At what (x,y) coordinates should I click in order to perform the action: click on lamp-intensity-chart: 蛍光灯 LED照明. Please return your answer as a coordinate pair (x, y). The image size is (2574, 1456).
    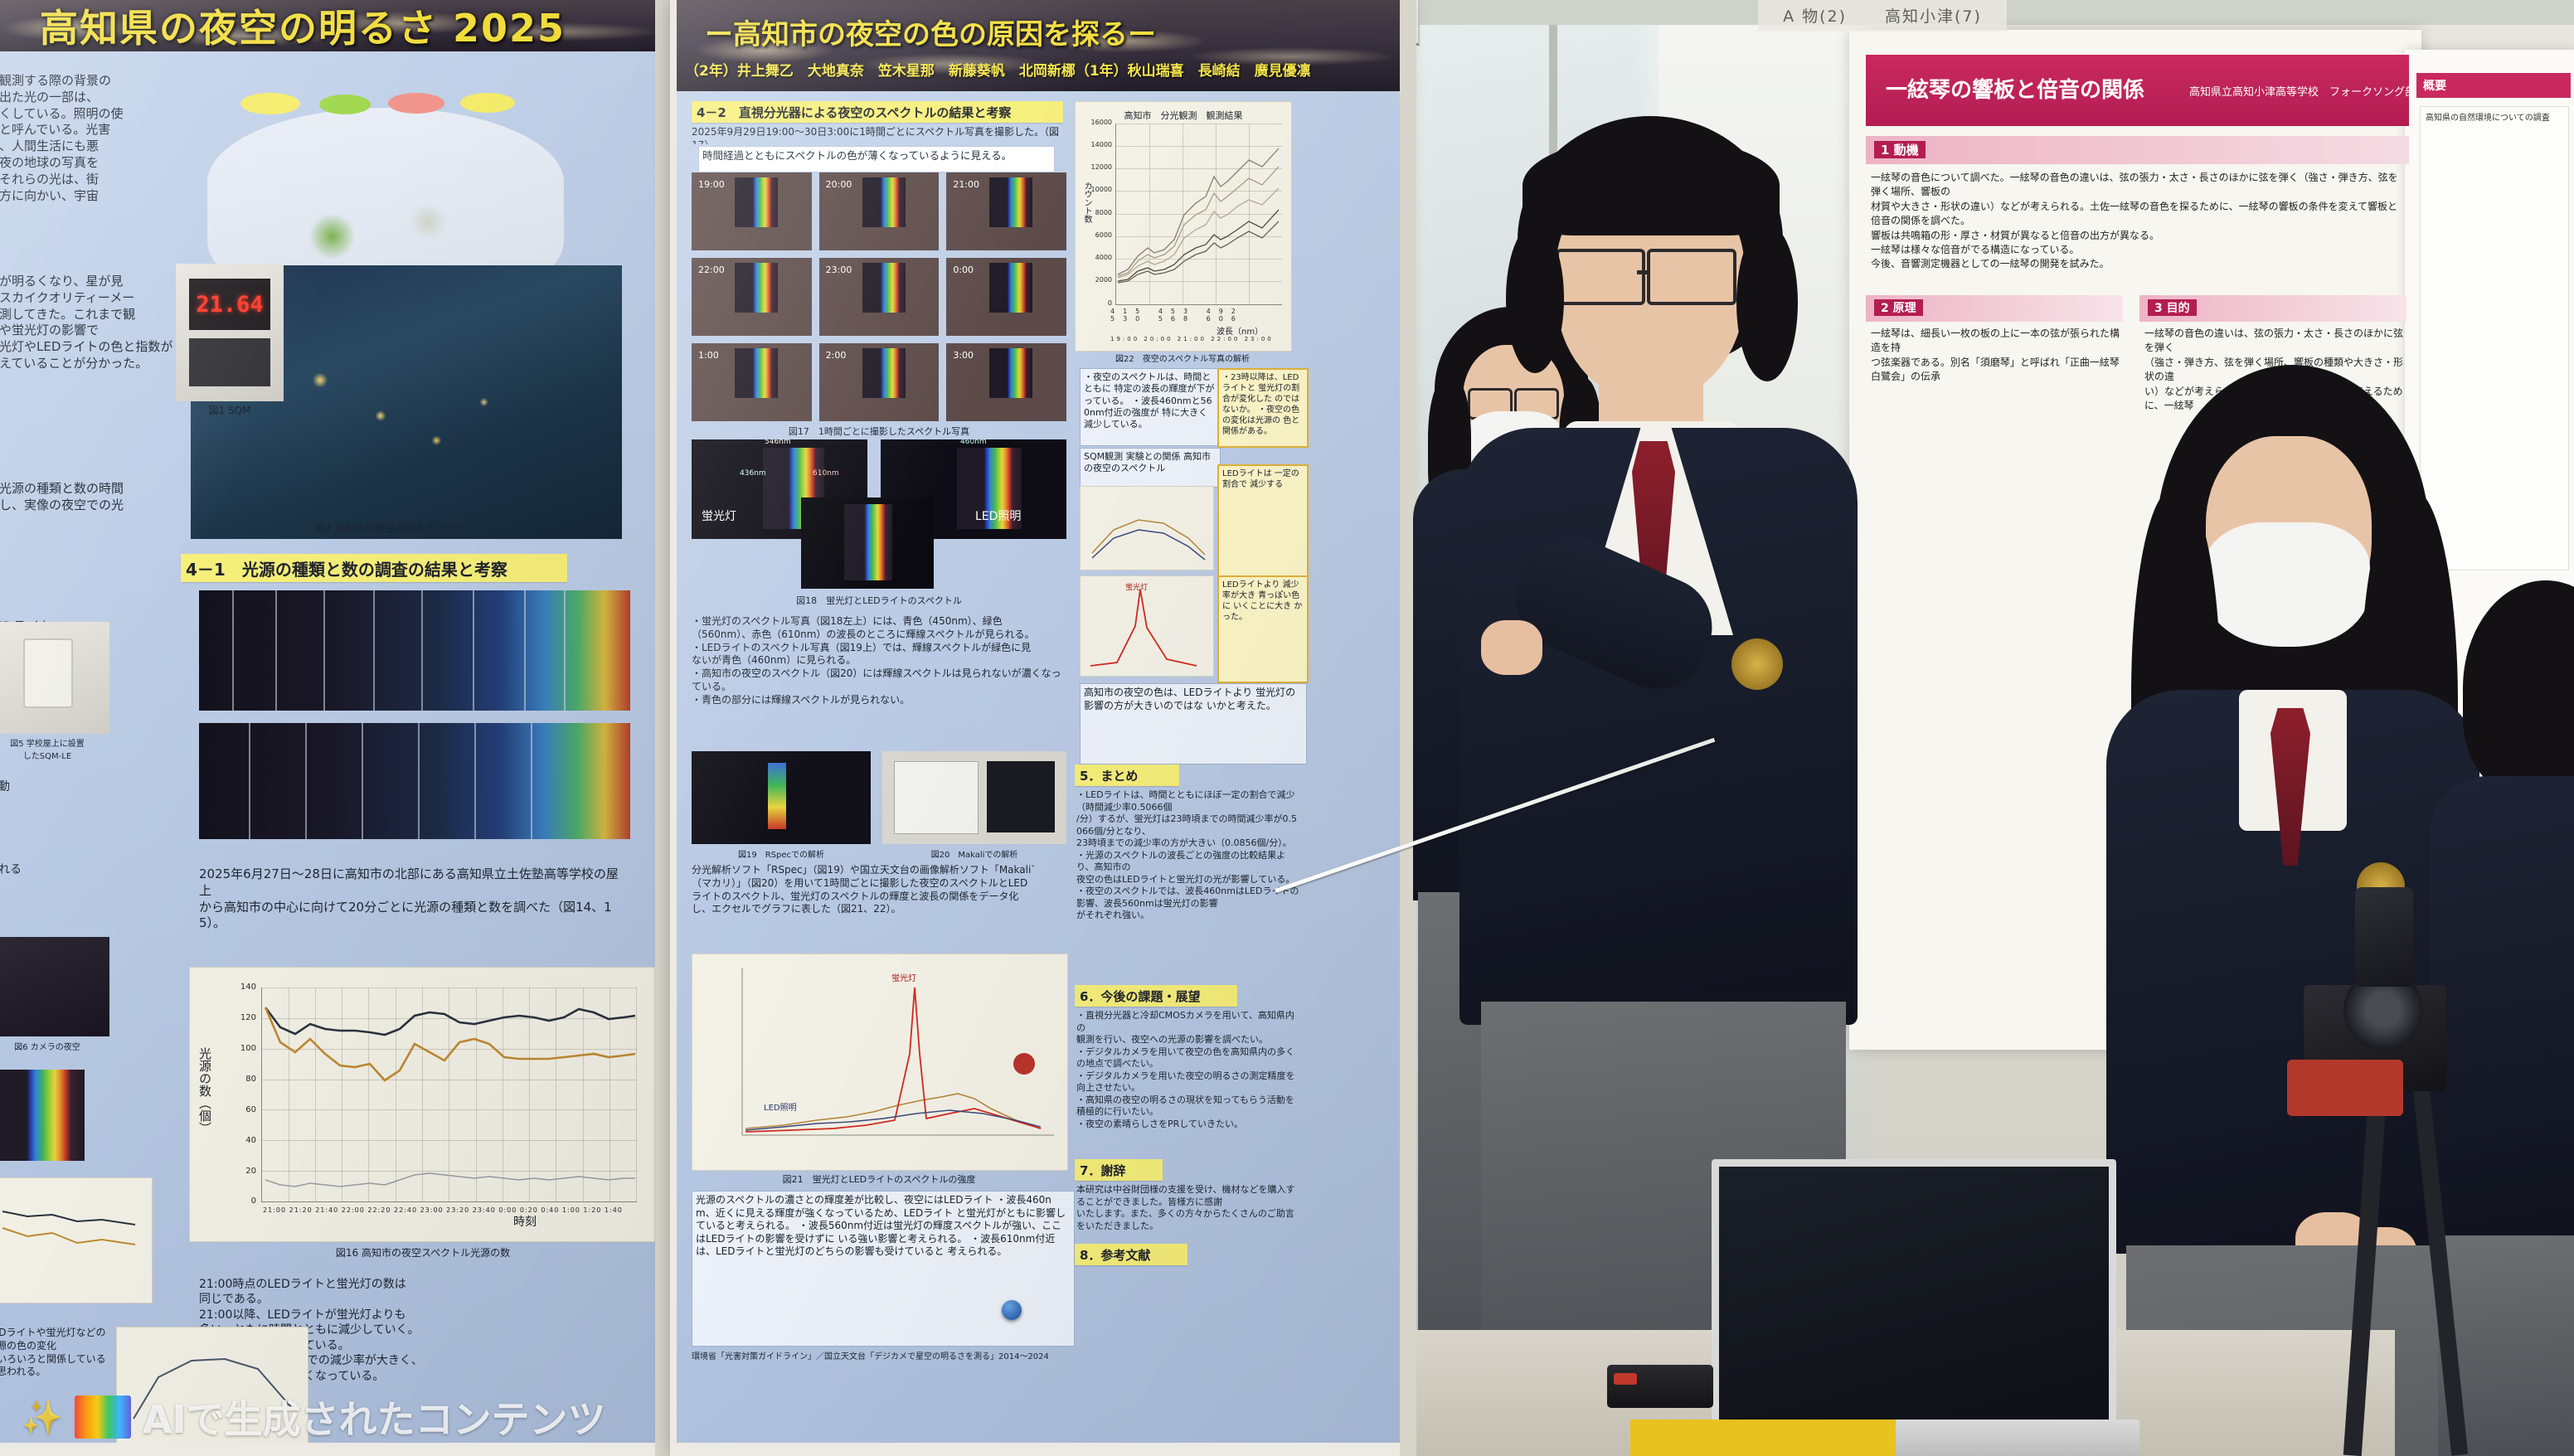
    Looking at the image, I should click on (880, 1062).